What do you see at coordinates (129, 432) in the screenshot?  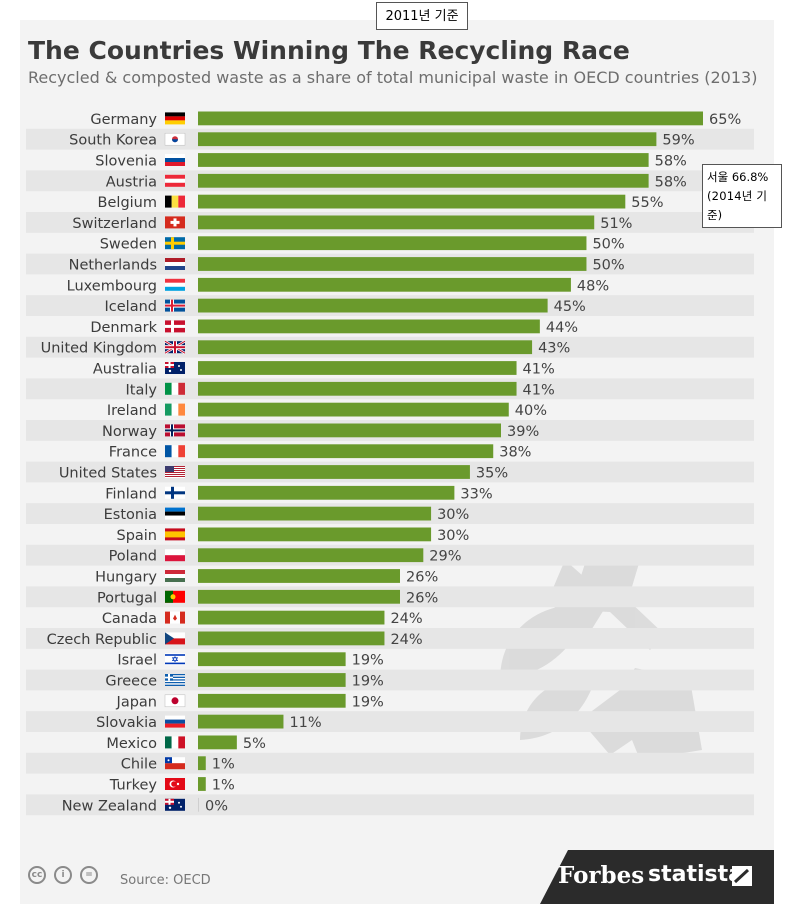 I see `category-label: Norway` at bounding box center [129, 432].